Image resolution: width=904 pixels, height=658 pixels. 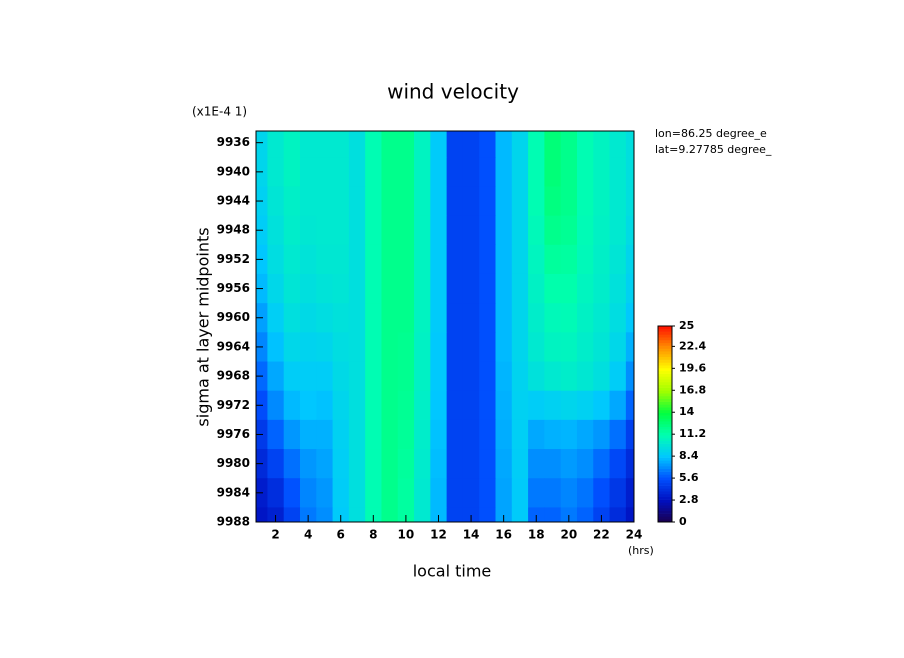 I want to click on colorbar-tick-label: 2.8, so click(x=689, y=499).